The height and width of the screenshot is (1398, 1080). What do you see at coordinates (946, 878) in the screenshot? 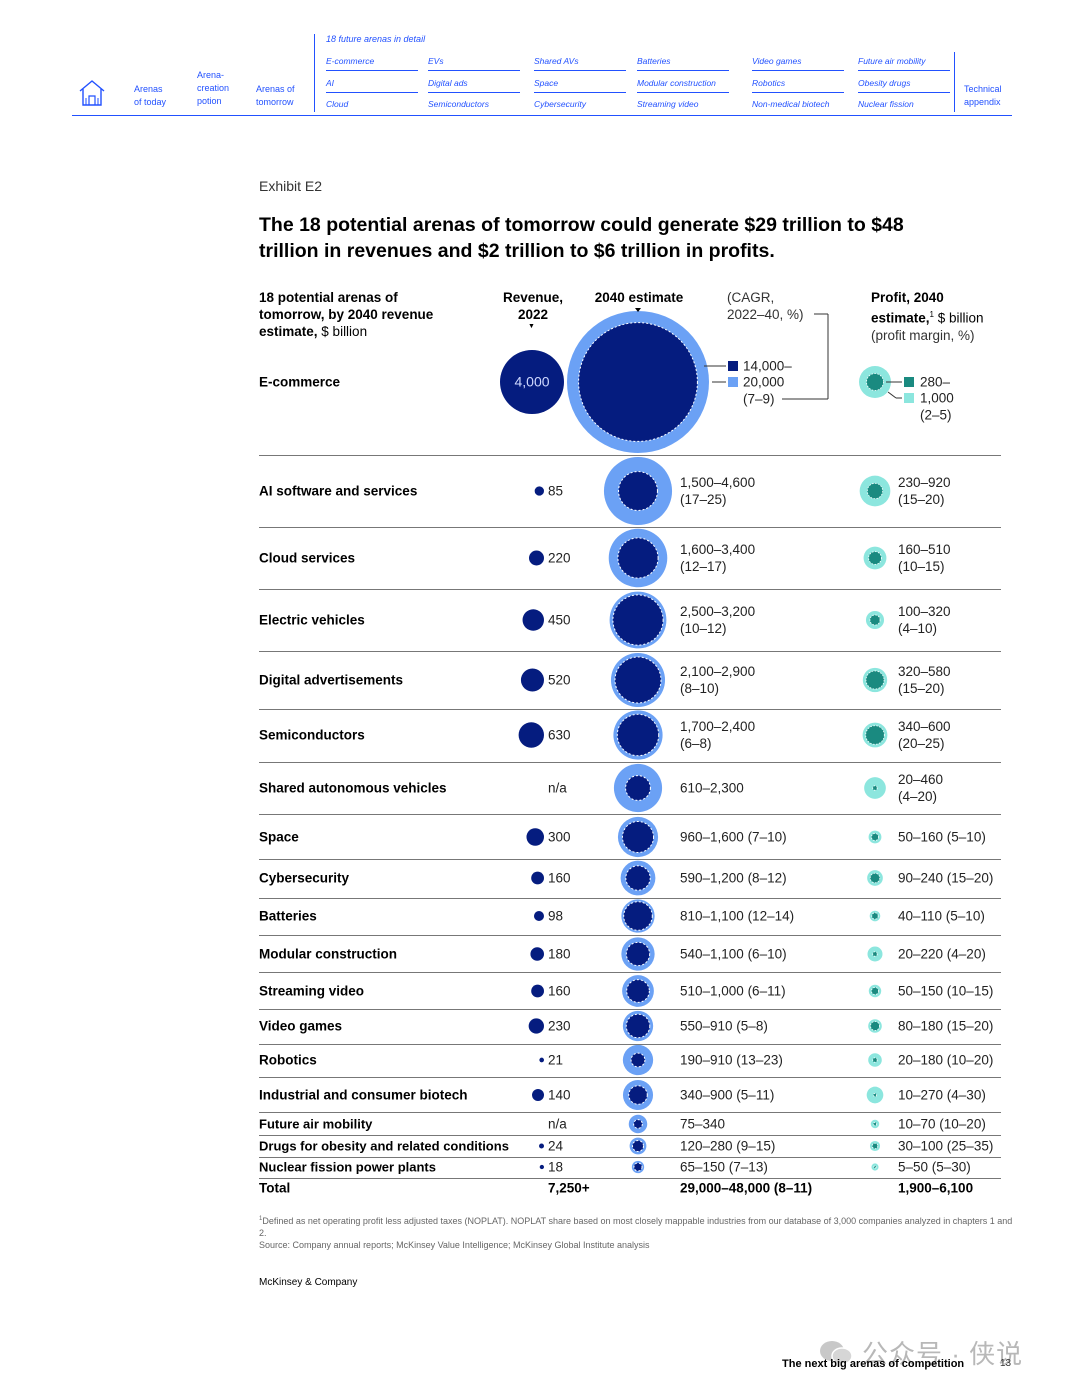
I see `profit-label: 90–240 (15–20)` at bounding box center [946, 878].